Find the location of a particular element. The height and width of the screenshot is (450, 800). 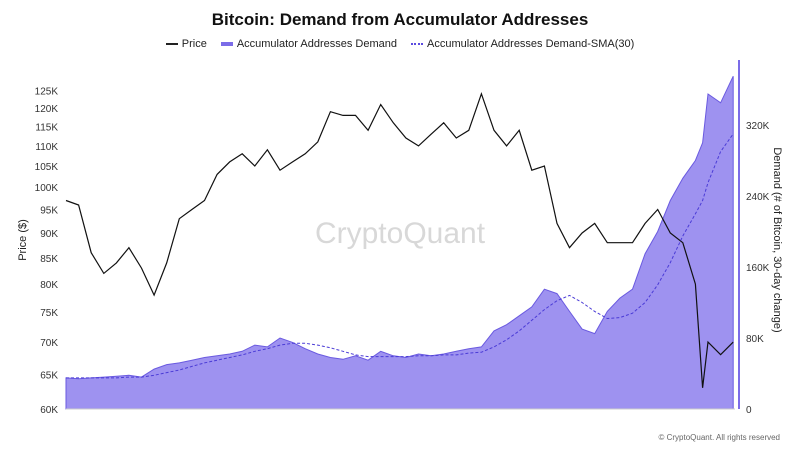

watermark: CryptoQuant is located at coordinates (400, 233).